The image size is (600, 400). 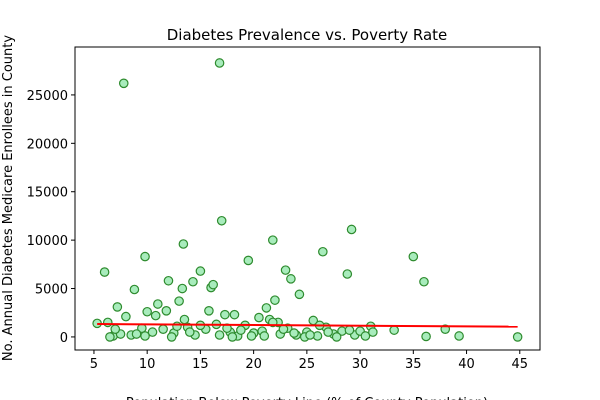 I want to click on x-tick-label: 40, so click(x=466, y=364).